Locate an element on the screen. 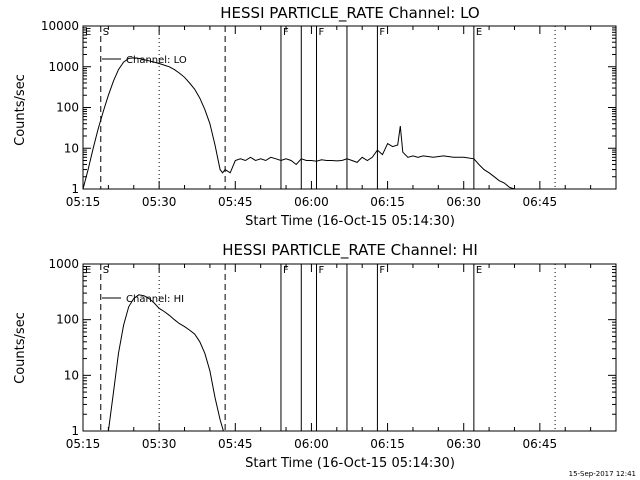  y-tick-label: 10000 is located at coordinates (60, 26).